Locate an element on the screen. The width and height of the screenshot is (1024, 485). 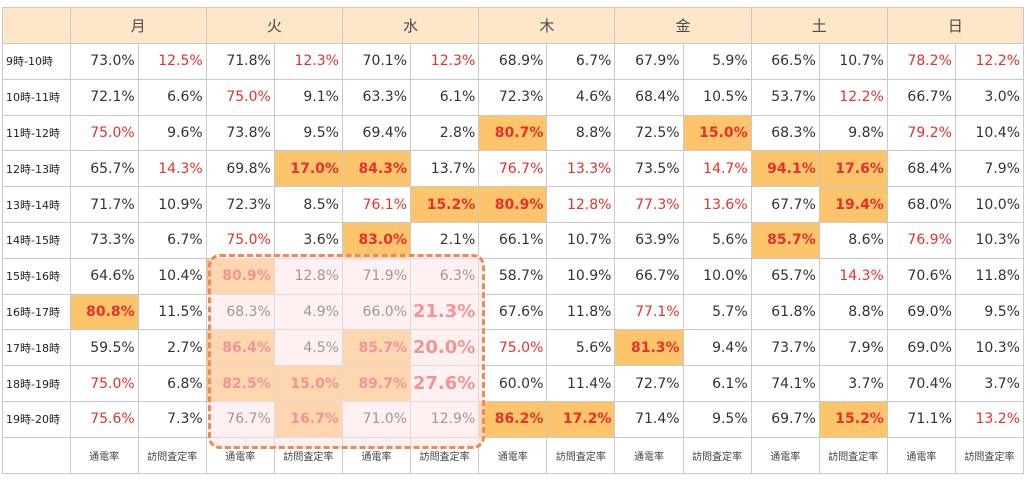
visit-rate-cell: 13.2% is located at coordinates (989, 419).